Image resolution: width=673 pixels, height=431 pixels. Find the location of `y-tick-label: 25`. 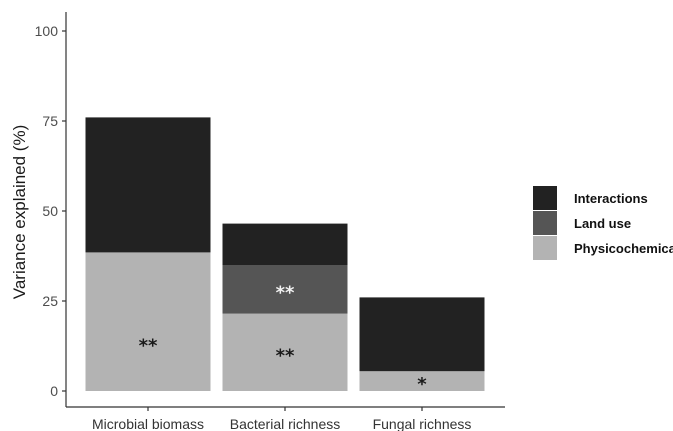

y-tick-label: 25 is located at coordinates (50, 301).